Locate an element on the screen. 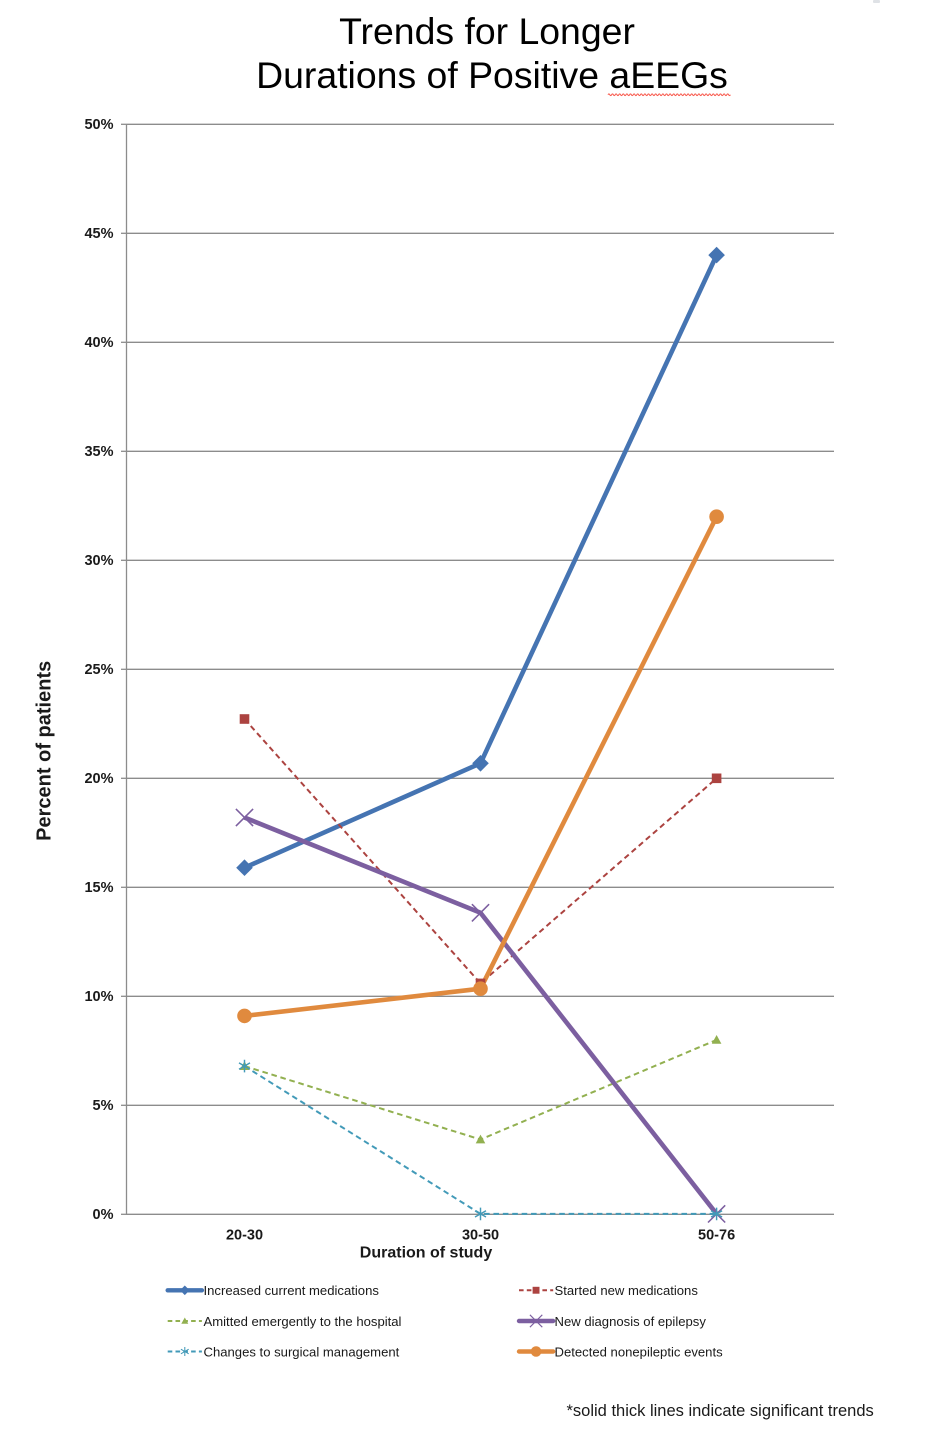  svg-text: 45% is located at coordinates (98, 234).